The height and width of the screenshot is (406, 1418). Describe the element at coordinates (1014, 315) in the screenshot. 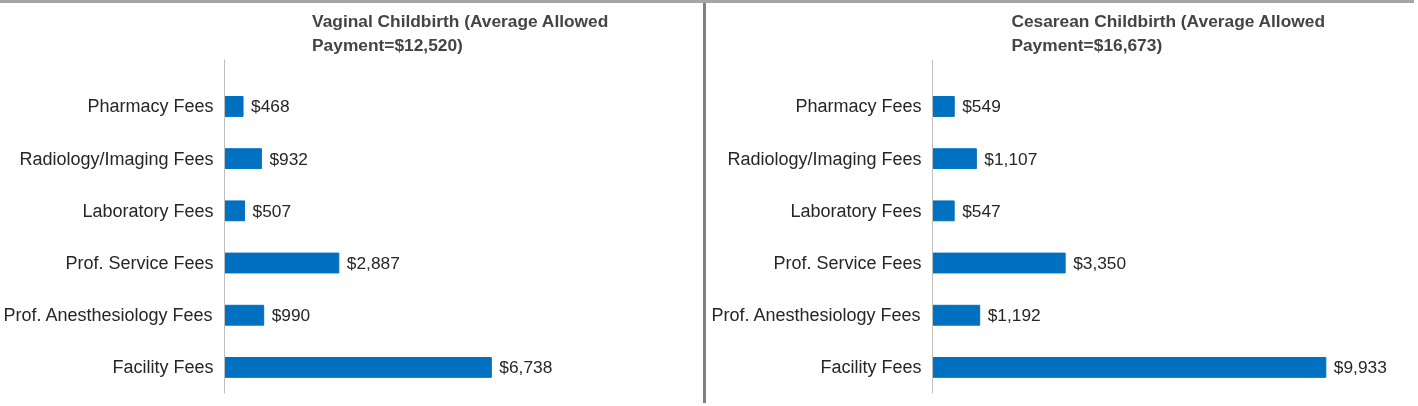

I see `data-label: $1,192` at that location.